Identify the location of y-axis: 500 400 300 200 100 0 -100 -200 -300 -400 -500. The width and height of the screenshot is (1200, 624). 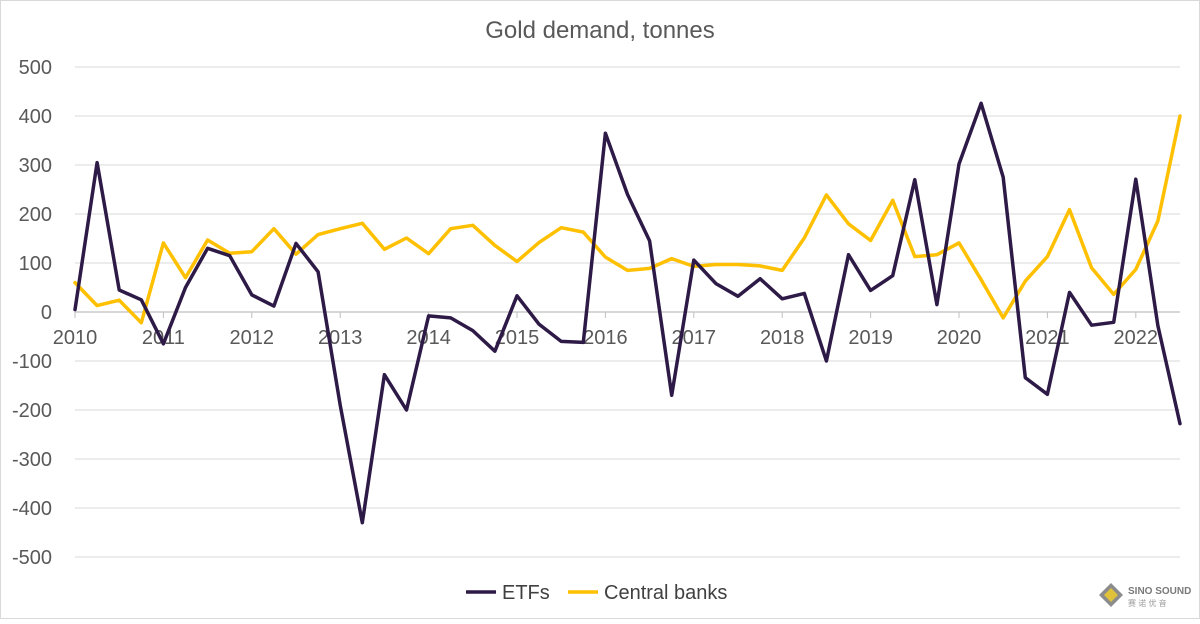
(32, 313).